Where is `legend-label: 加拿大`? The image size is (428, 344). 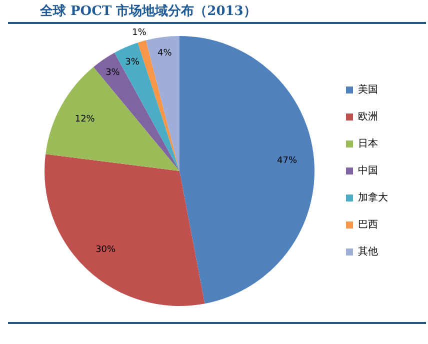 legend-label: 加拿大 is located at coordinates (373, 198).